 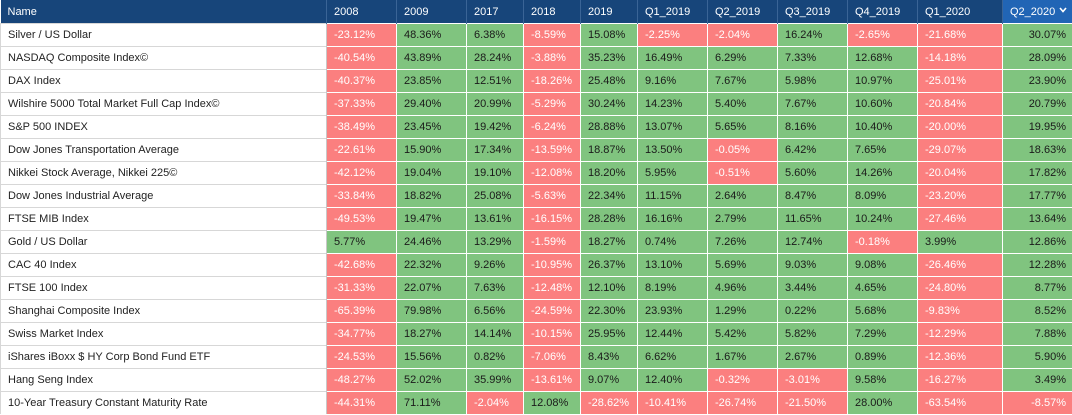 What do you see at coordinates (163, 334) in the screenshot?
I see `row-name-cell: Swiss Market Index` at bounding box center [163, 334].